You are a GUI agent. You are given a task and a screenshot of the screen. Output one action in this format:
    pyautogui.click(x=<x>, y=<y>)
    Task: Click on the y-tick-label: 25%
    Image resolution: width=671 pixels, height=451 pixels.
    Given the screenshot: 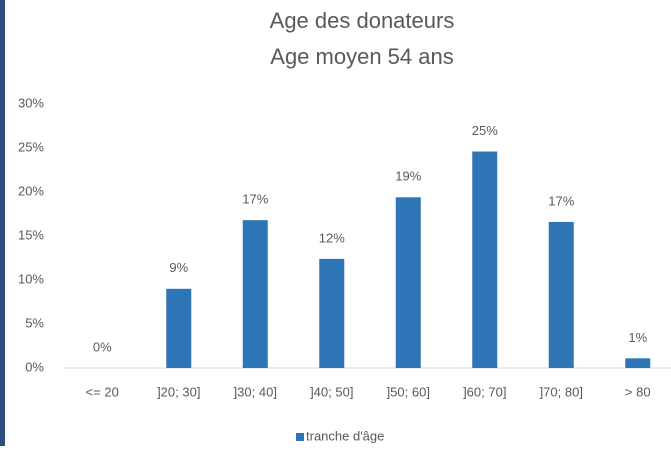 What is the action you would take?
    pyautogui.click(x=31, y=146)
    